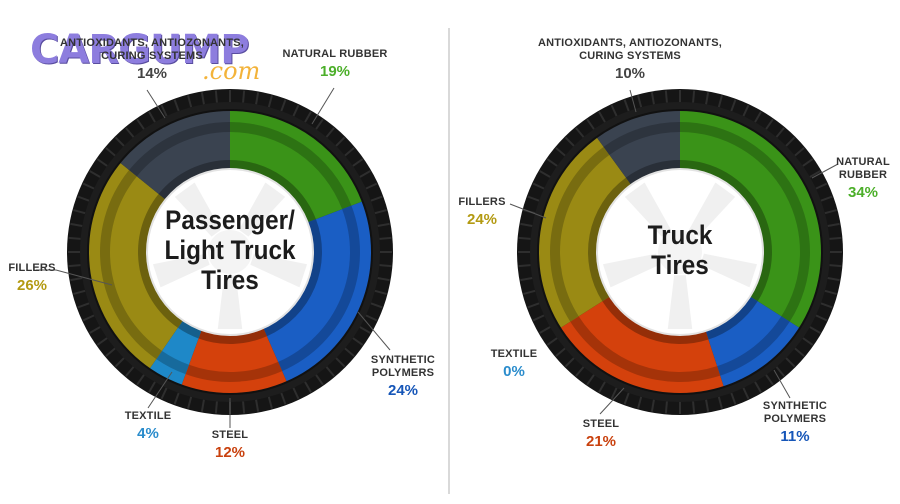  Describe the element at coordinates (319, 288) in the screenshot. I see `left-slice-band-synthetic-polymers` at that location.